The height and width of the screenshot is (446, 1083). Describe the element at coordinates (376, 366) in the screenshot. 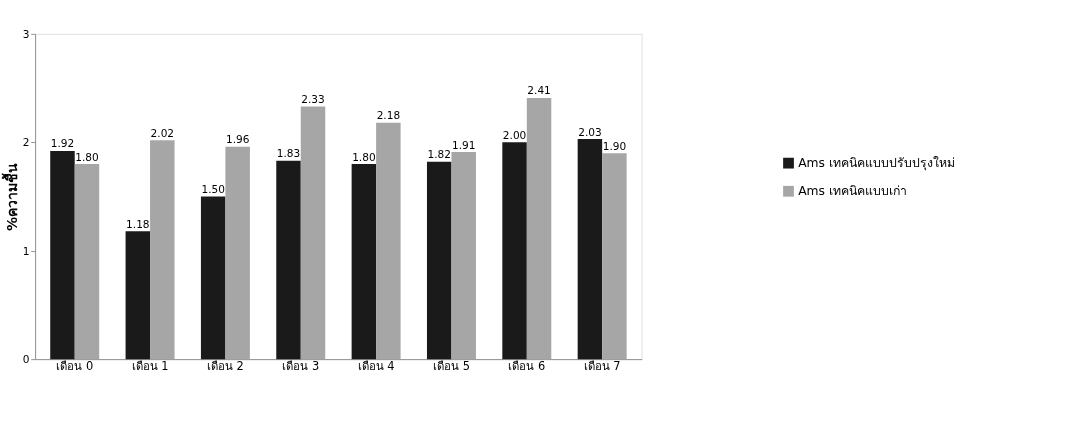

I see `x-tick-label: เดือน 4` at that location.